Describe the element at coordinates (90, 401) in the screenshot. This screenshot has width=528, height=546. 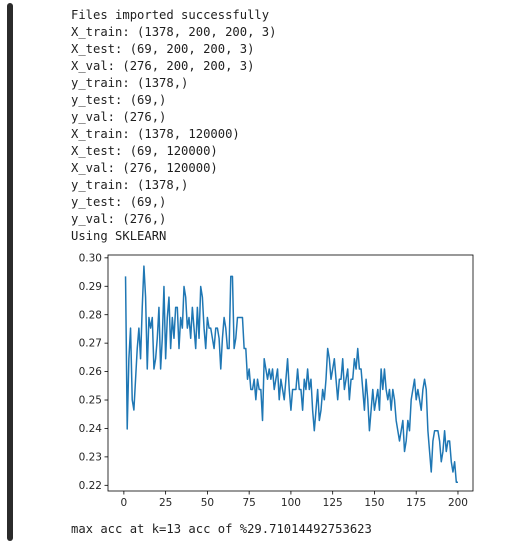
I see `y-tick-label: 0.25` at that location.